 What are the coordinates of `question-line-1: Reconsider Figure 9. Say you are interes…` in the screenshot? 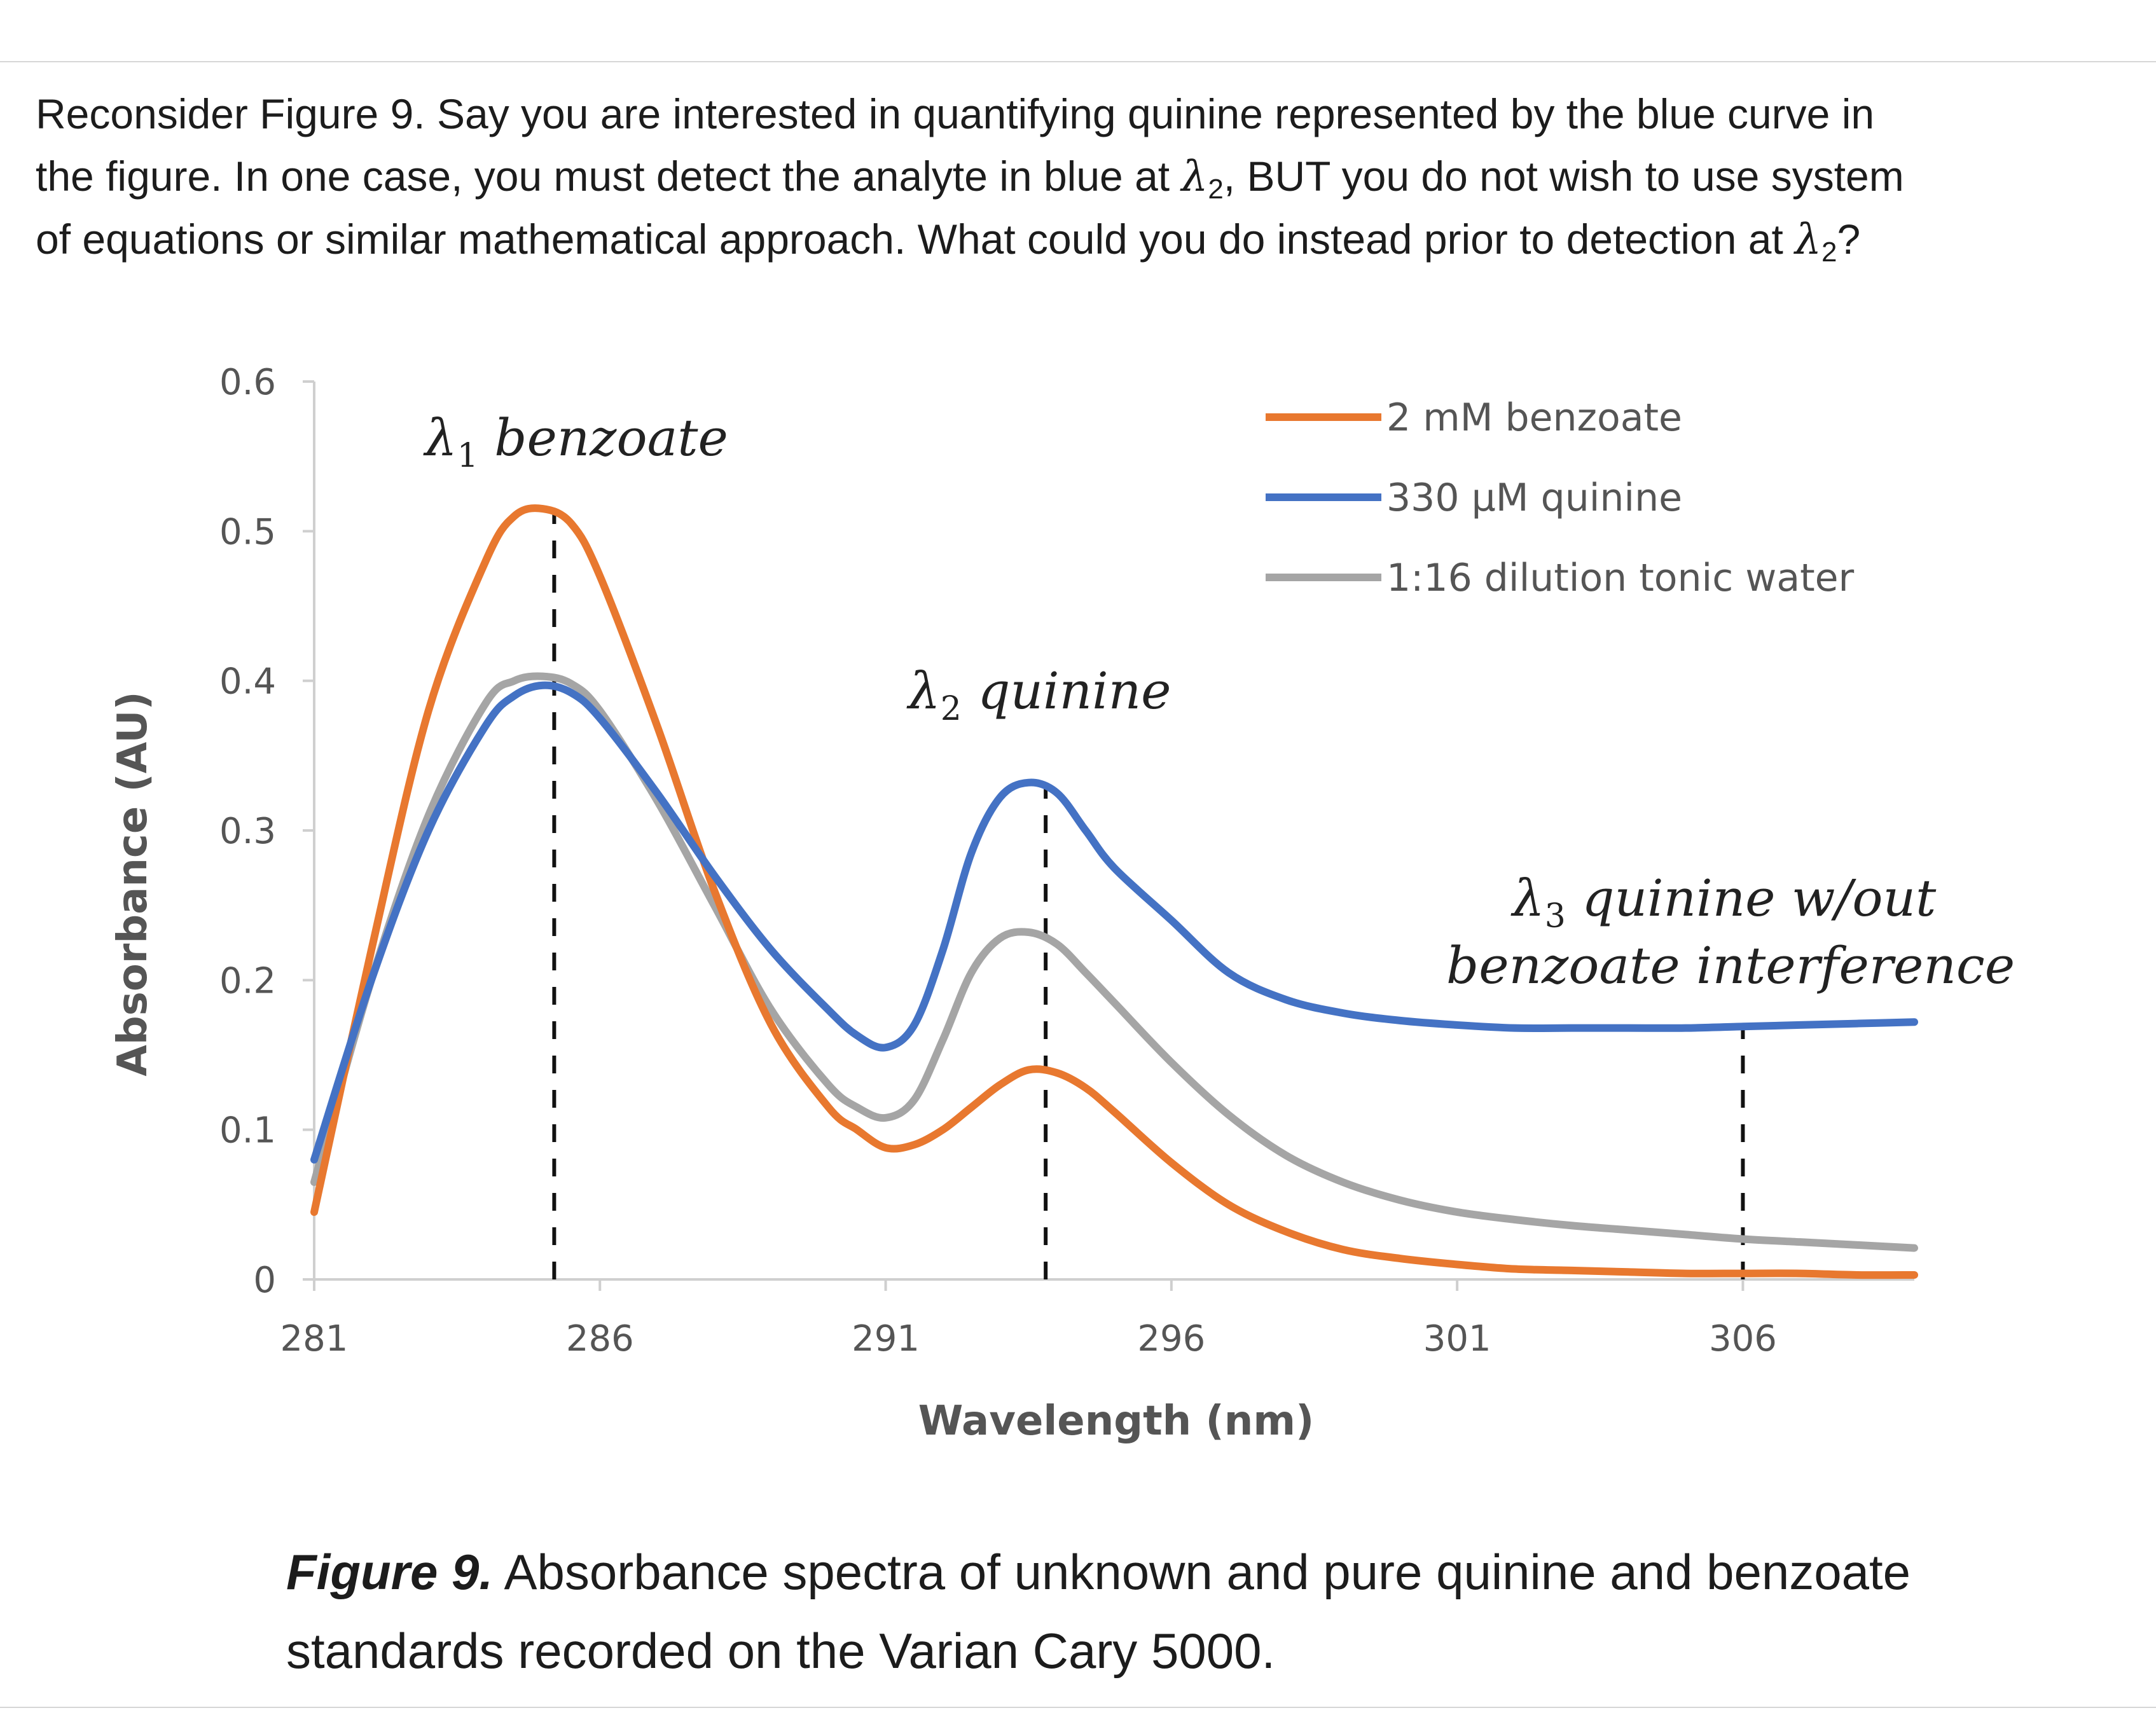 It's located at (956, 114).